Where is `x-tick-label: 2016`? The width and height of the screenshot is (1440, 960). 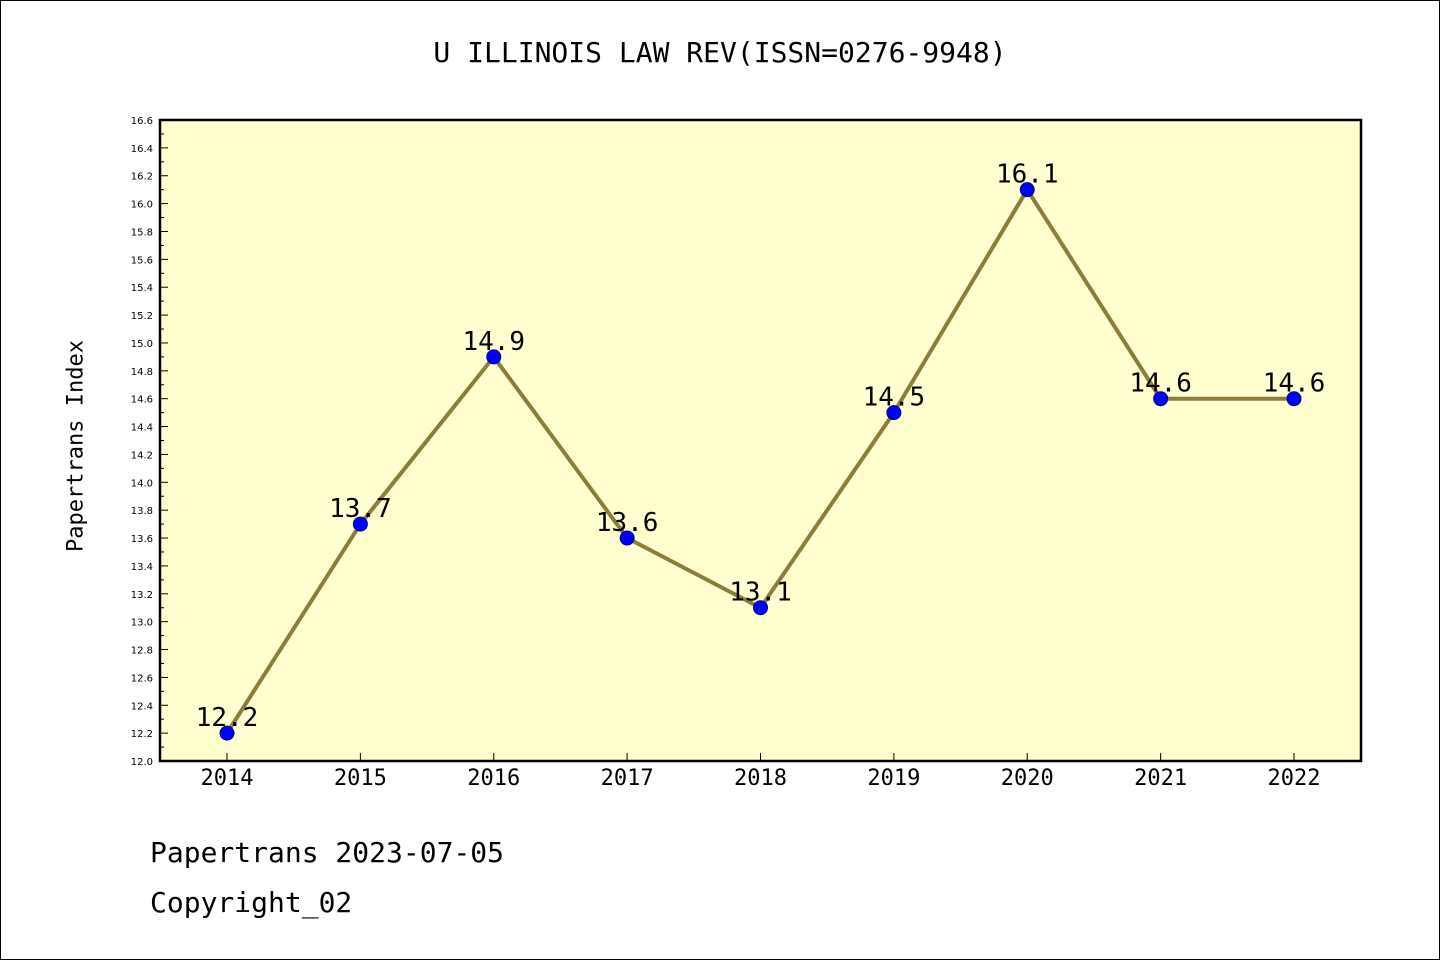 x-tick-label: 2016 is located at coordinates (493, 778).